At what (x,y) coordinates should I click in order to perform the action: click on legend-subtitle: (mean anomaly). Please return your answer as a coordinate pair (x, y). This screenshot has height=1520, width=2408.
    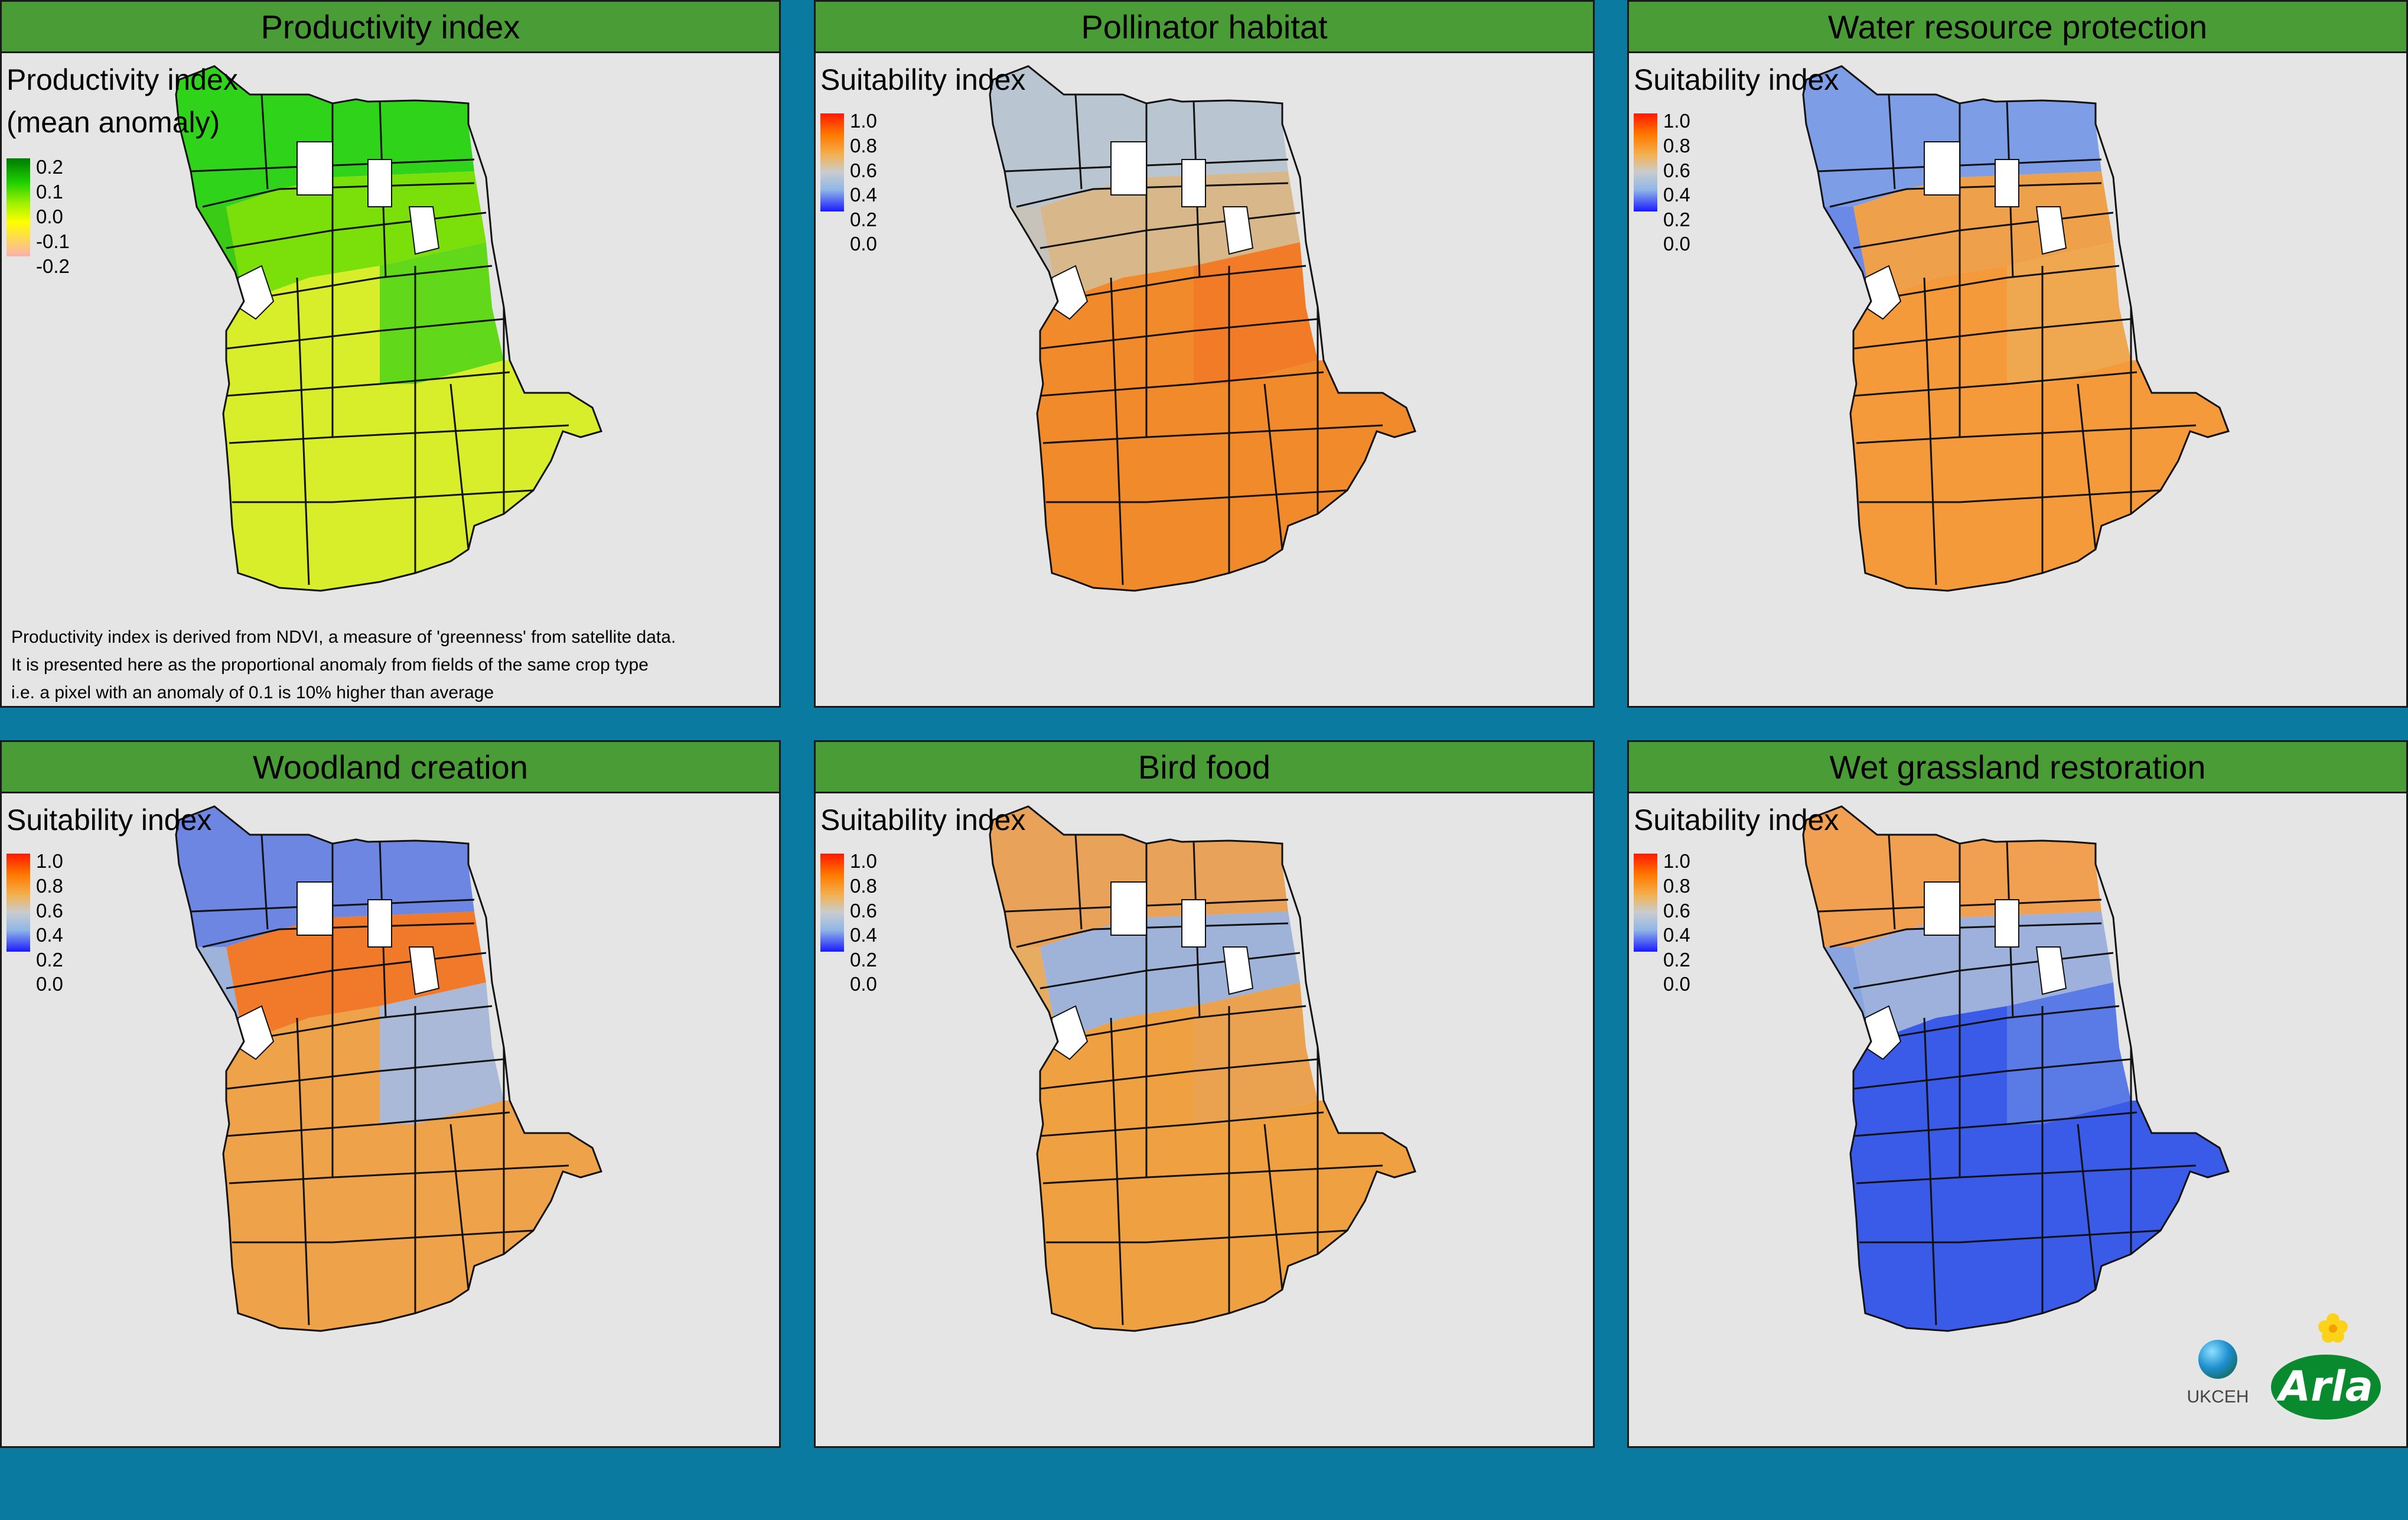
    Looking at the image, I should click on (113, 122).